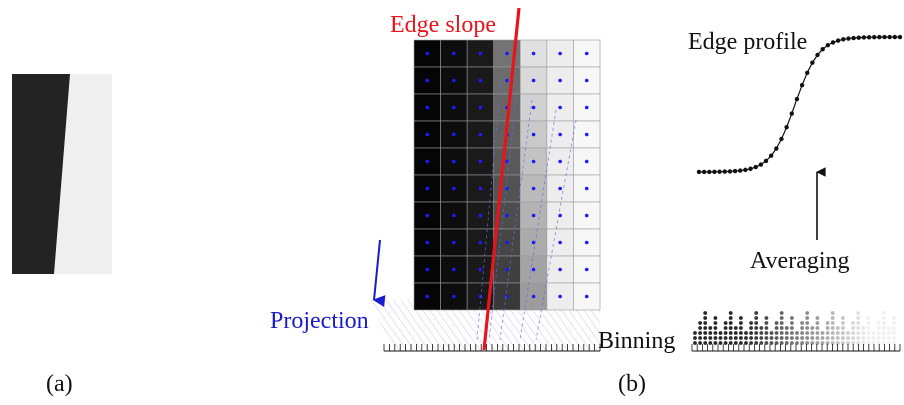 This screenshot has height=405, width=904. What do you see at coordinates (492, 348) in the screenshot?
I see `projection-axis` at bounding box center [492, 348].